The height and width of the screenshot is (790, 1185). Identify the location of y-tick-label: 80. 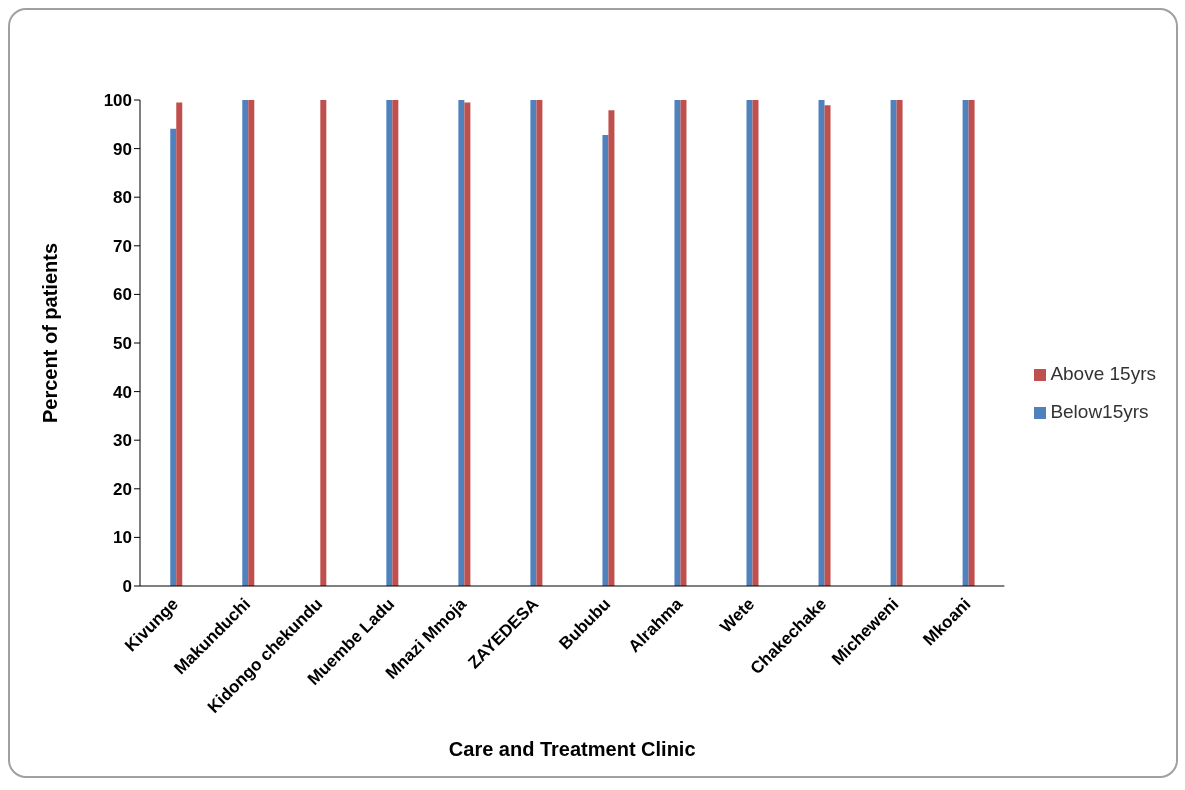
(122, 198).